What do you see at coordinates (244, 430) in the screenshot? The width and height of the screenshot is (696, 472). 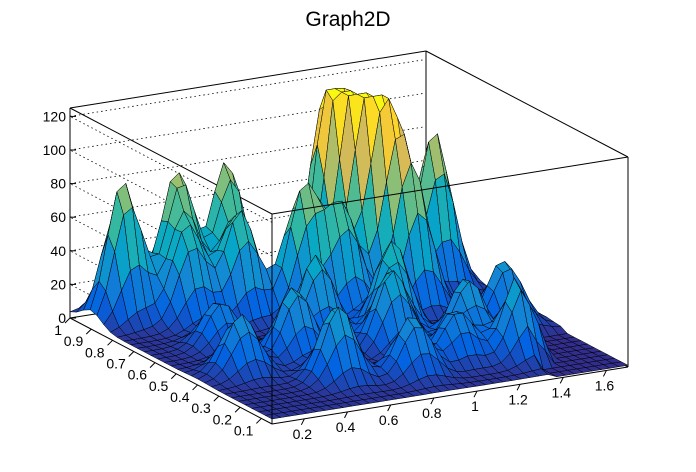 I see `y-tick-label: 0.1` at bounding box center [244, 430].